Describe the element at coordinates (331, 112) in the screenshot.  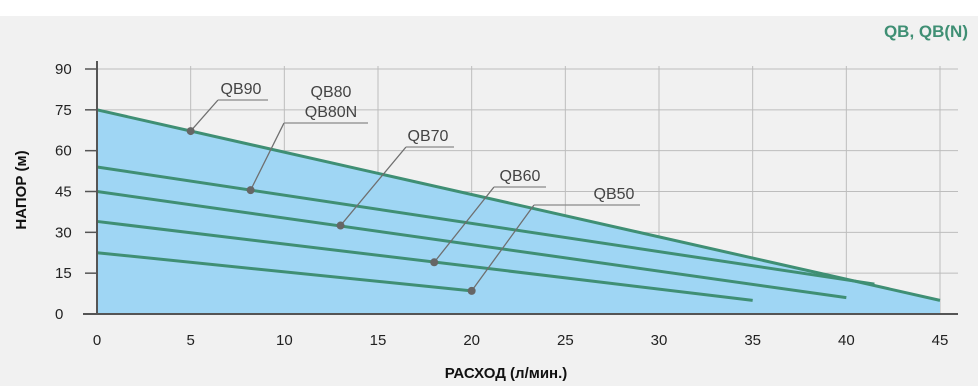
I see `series-label: QB80N` at that location.